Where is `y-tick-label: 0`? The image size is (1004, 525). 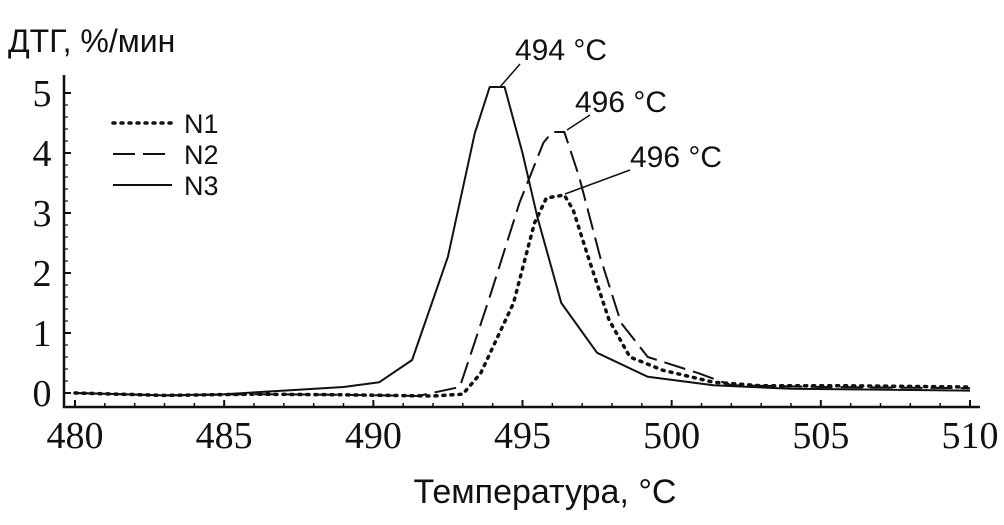
y-tick-label: 0 is located at coordinates (42, 394).